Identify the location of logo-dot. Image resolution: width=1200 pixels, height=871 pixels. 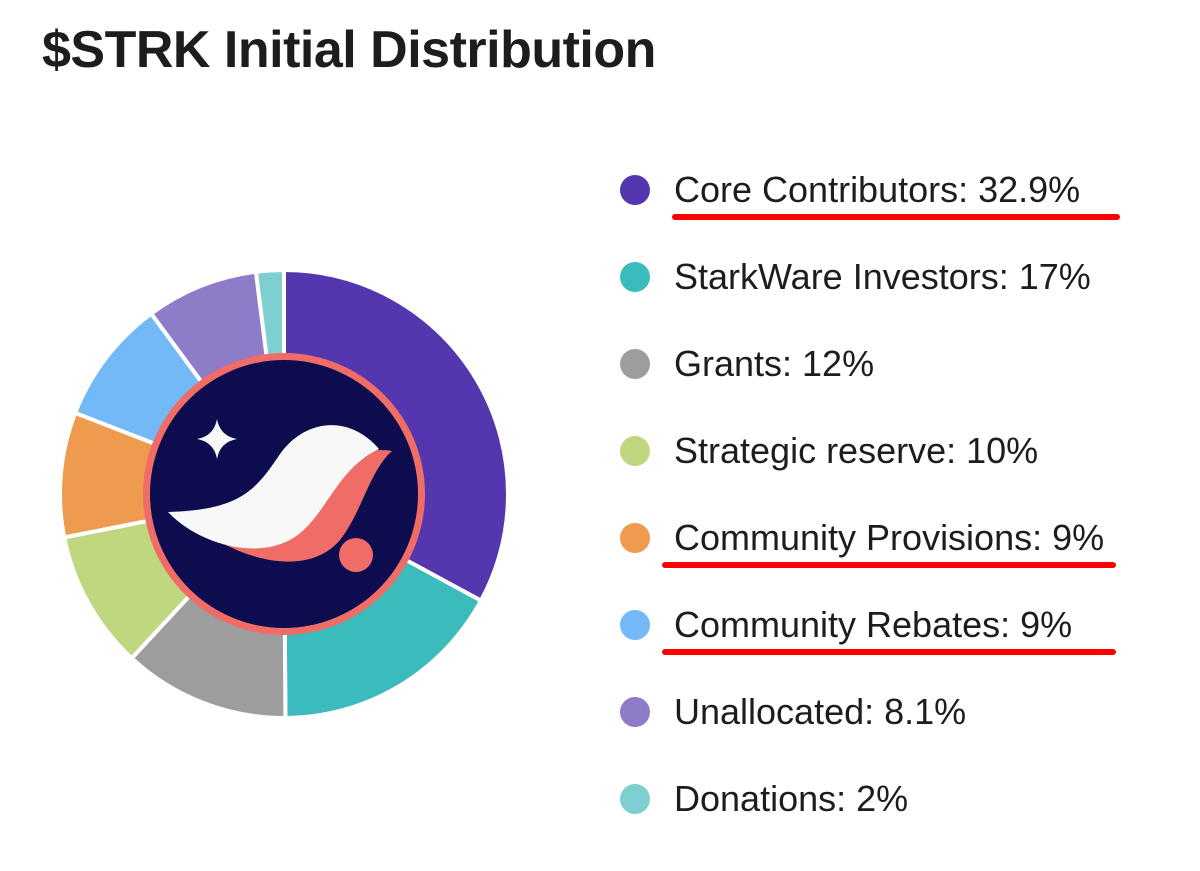
(356, 555).